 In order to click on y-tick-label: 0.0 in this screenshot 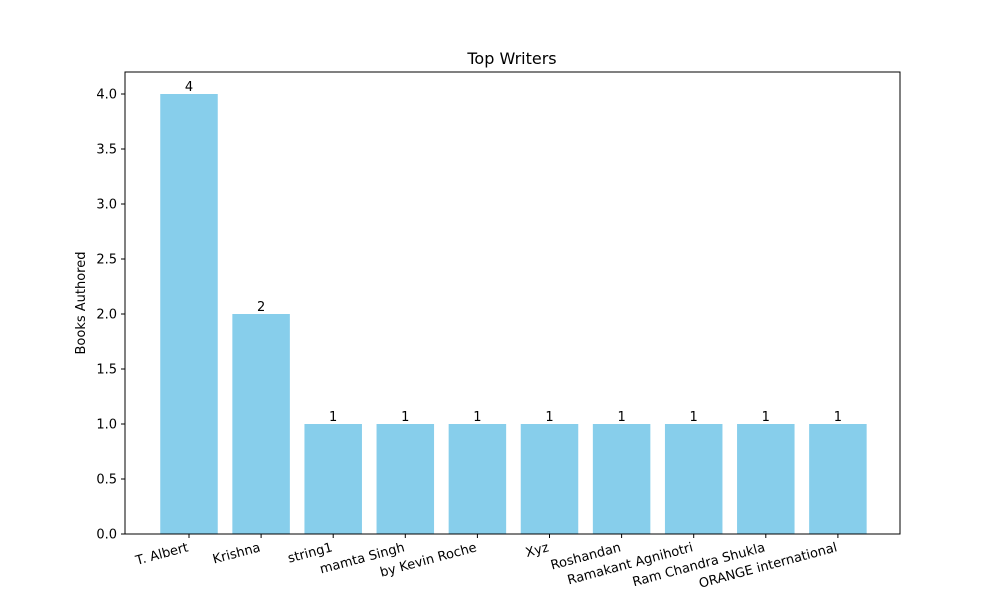, I will do `click(106, 535)`.